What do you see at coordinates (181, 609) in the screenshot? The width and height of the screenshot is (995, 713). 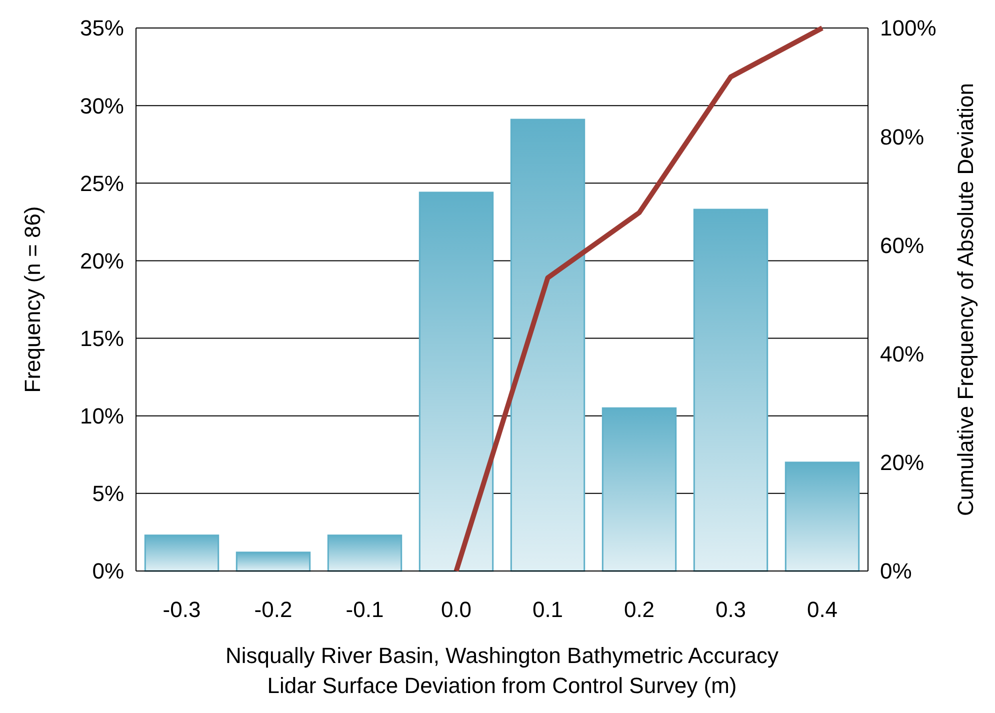 I see `x-tick-label: -0.3` at bounding box center [181, 609].